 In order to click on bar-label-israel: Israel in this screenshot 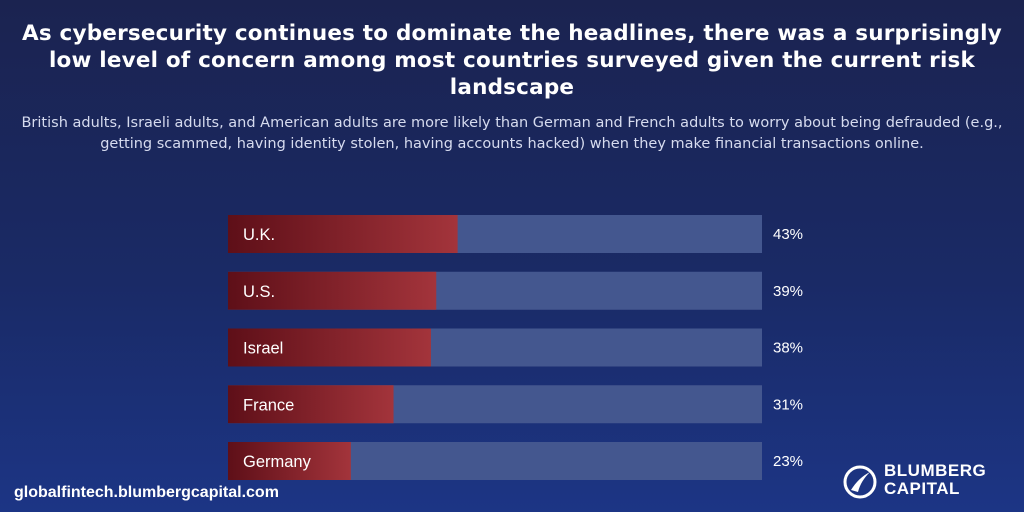, I will do `click(263, 349)`.